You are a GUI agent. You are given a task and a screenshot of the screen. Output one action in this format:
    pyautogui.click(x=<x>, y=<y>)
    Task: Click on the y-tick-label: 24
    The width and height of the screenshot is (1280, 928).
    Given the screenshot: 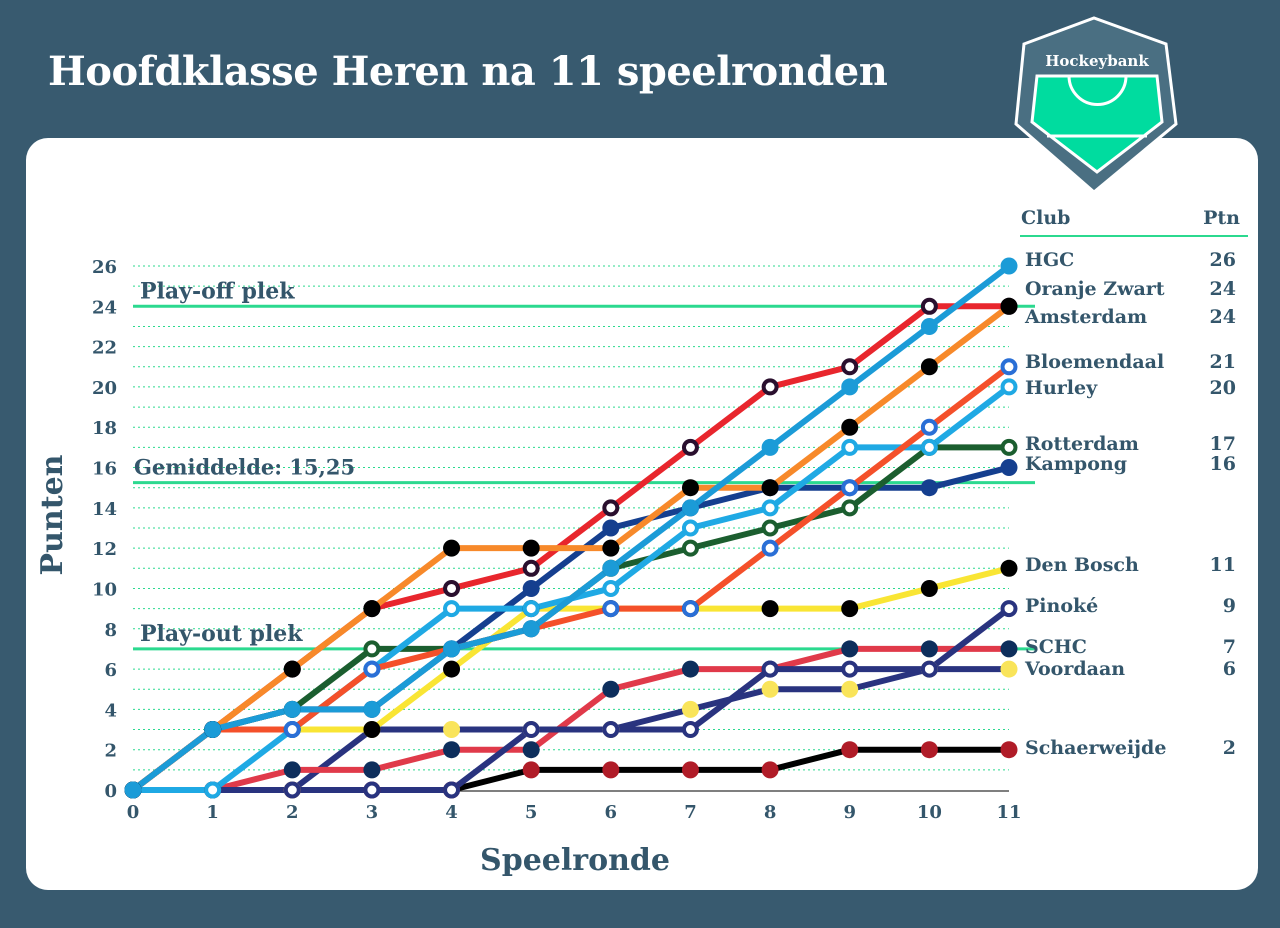 What is the action you would take?
    pyautogui.click(x=104, y=307)
    